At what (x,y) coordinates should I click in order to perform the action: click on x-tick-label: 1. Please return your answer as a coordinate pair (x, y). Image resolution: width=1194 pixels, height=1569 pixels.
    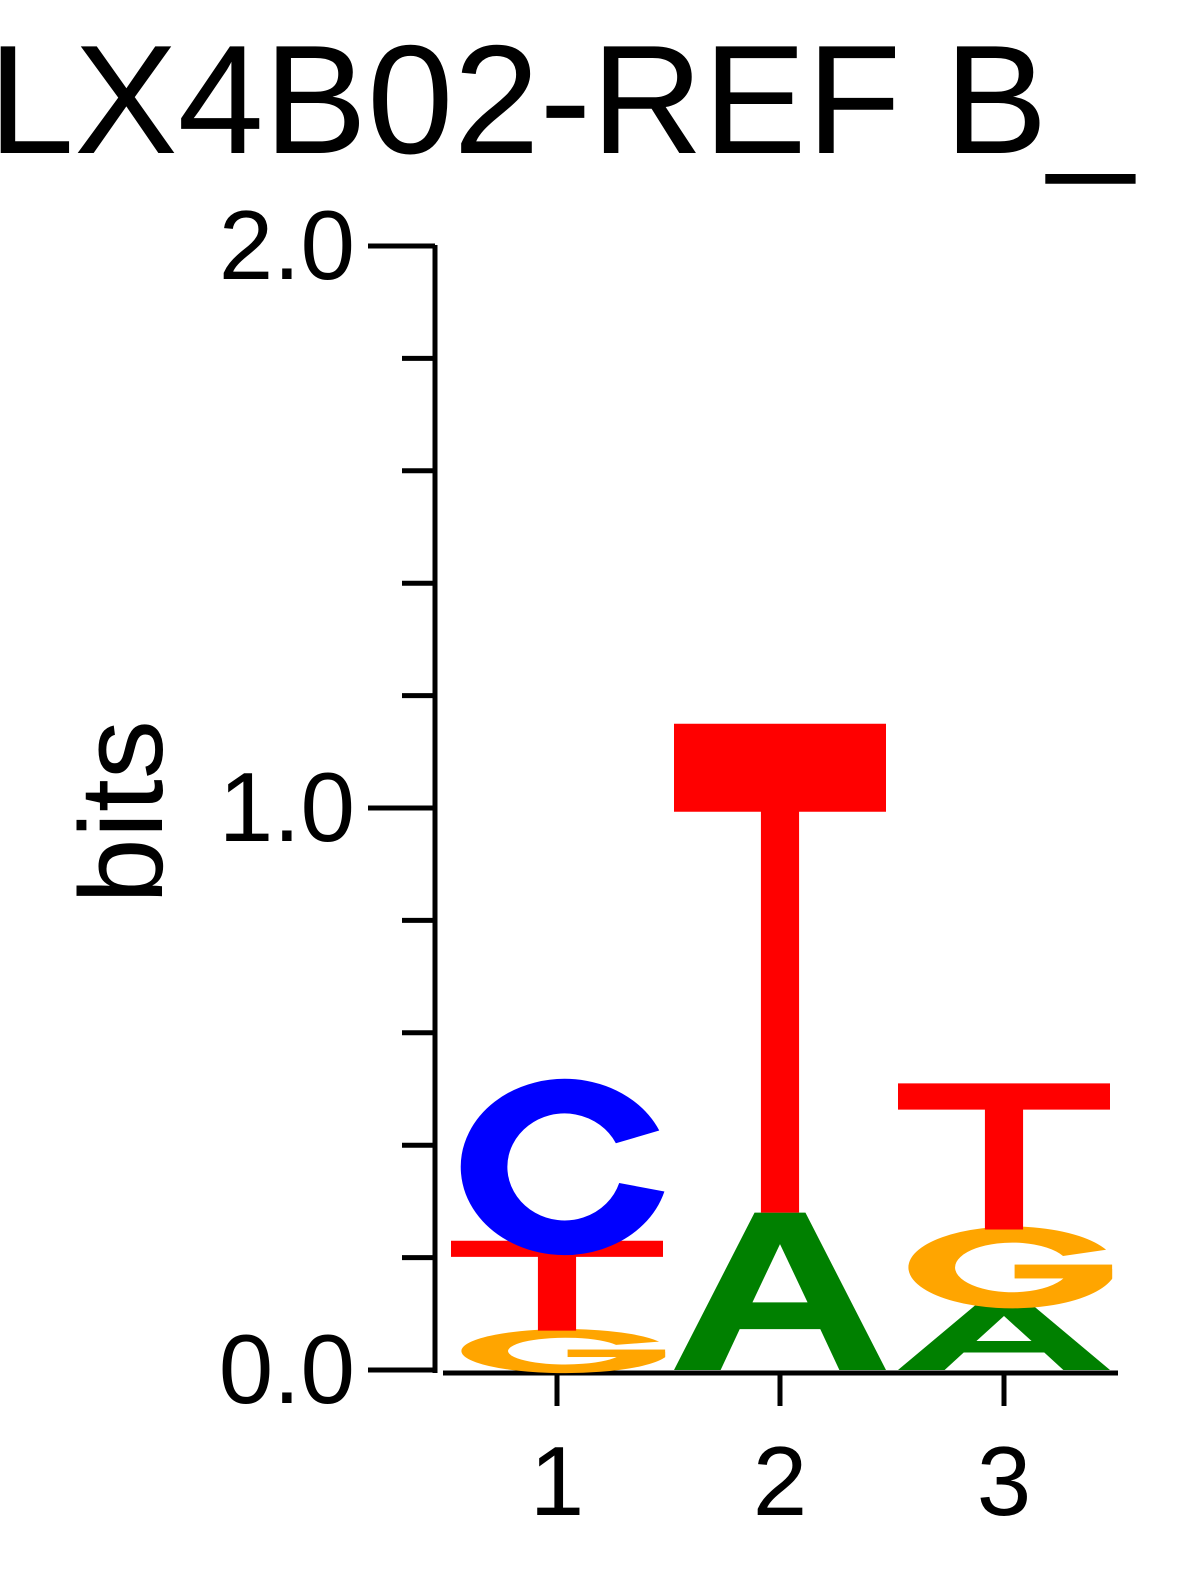
    Looking at the image, I should click on (557, 1481).